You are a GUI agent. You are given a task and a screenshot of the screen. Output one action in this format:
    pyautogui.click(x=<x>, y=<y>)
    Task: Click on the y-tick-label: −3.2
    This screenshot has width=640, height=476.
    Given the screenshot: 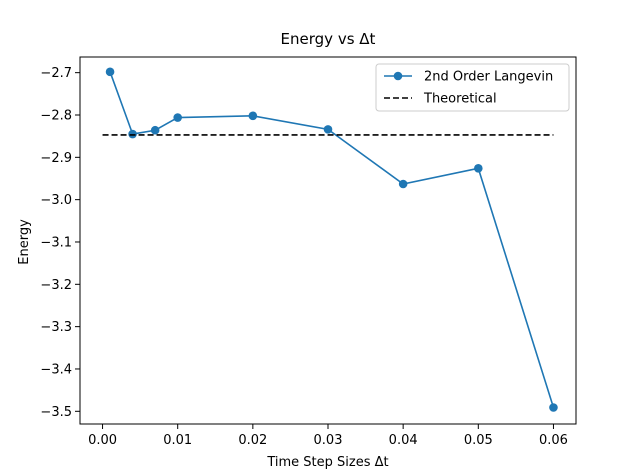 What is the action you would take?
    pyautogui.click(x=56, y=285)
    